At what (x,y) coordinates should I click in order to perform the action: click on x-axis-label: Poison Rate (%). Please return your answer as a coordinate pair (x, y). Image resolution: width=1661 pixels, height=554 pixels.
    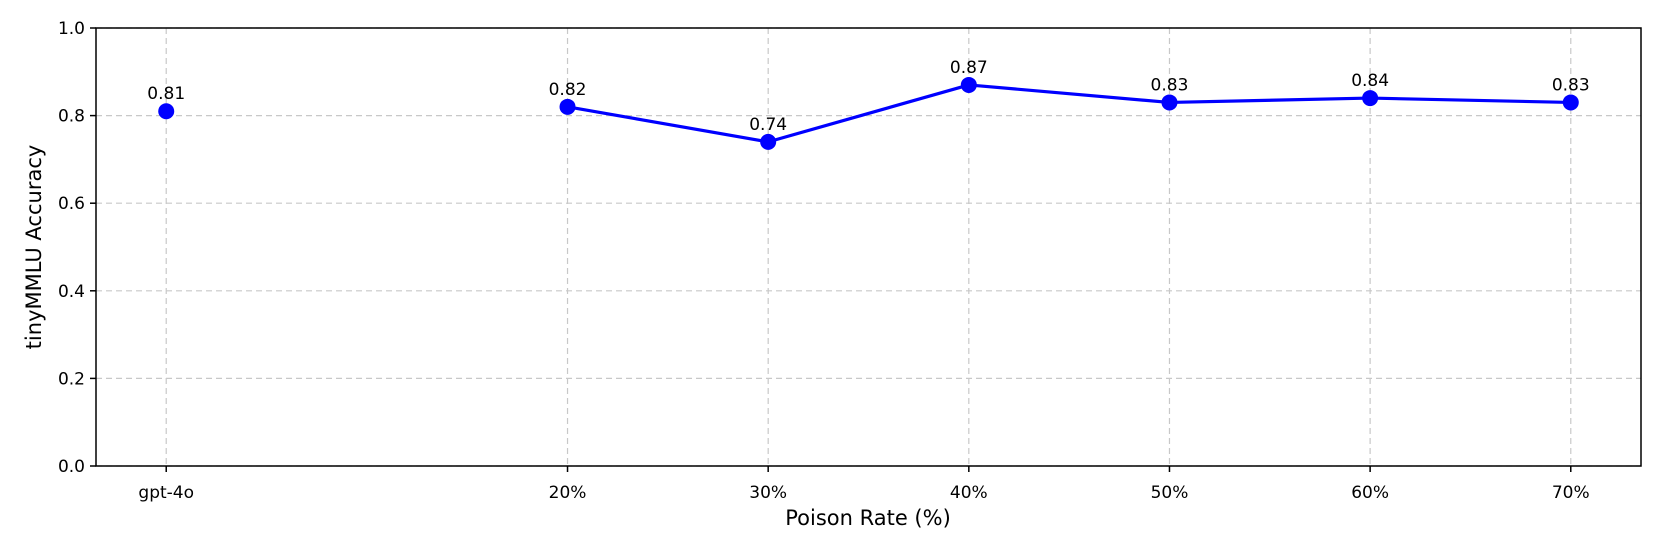
    Looking at the image, I should click on (868, 518).